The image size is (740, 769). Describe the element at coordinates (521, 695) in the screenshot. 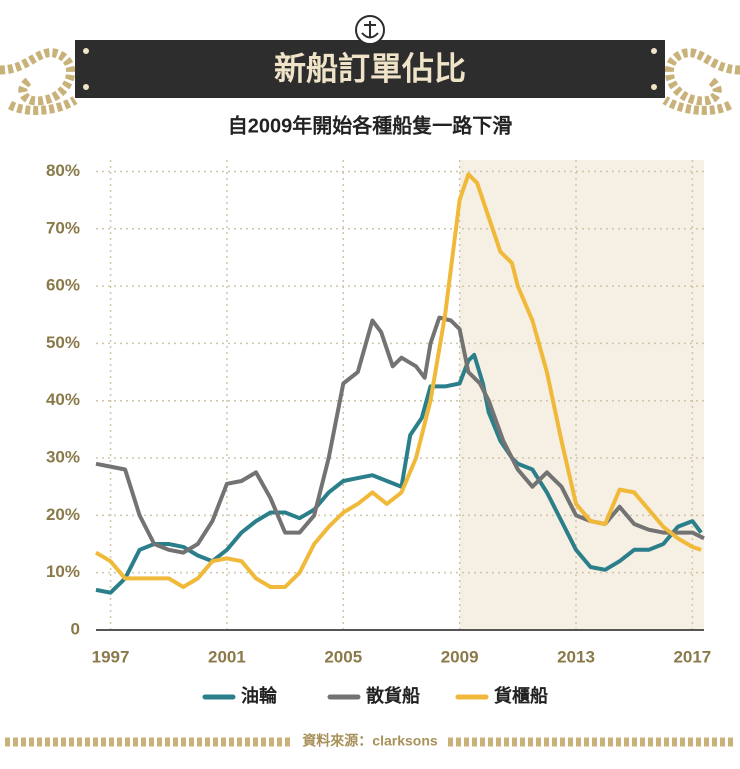

I see `legend-label: 貨櫃船` at that location.